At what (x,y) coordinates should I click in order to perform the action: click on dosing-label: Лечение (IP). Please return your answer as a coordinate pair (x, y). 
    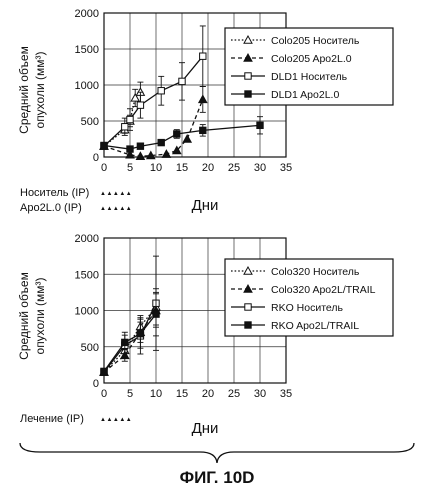
    Looking at the image, I should click on (52, 419).